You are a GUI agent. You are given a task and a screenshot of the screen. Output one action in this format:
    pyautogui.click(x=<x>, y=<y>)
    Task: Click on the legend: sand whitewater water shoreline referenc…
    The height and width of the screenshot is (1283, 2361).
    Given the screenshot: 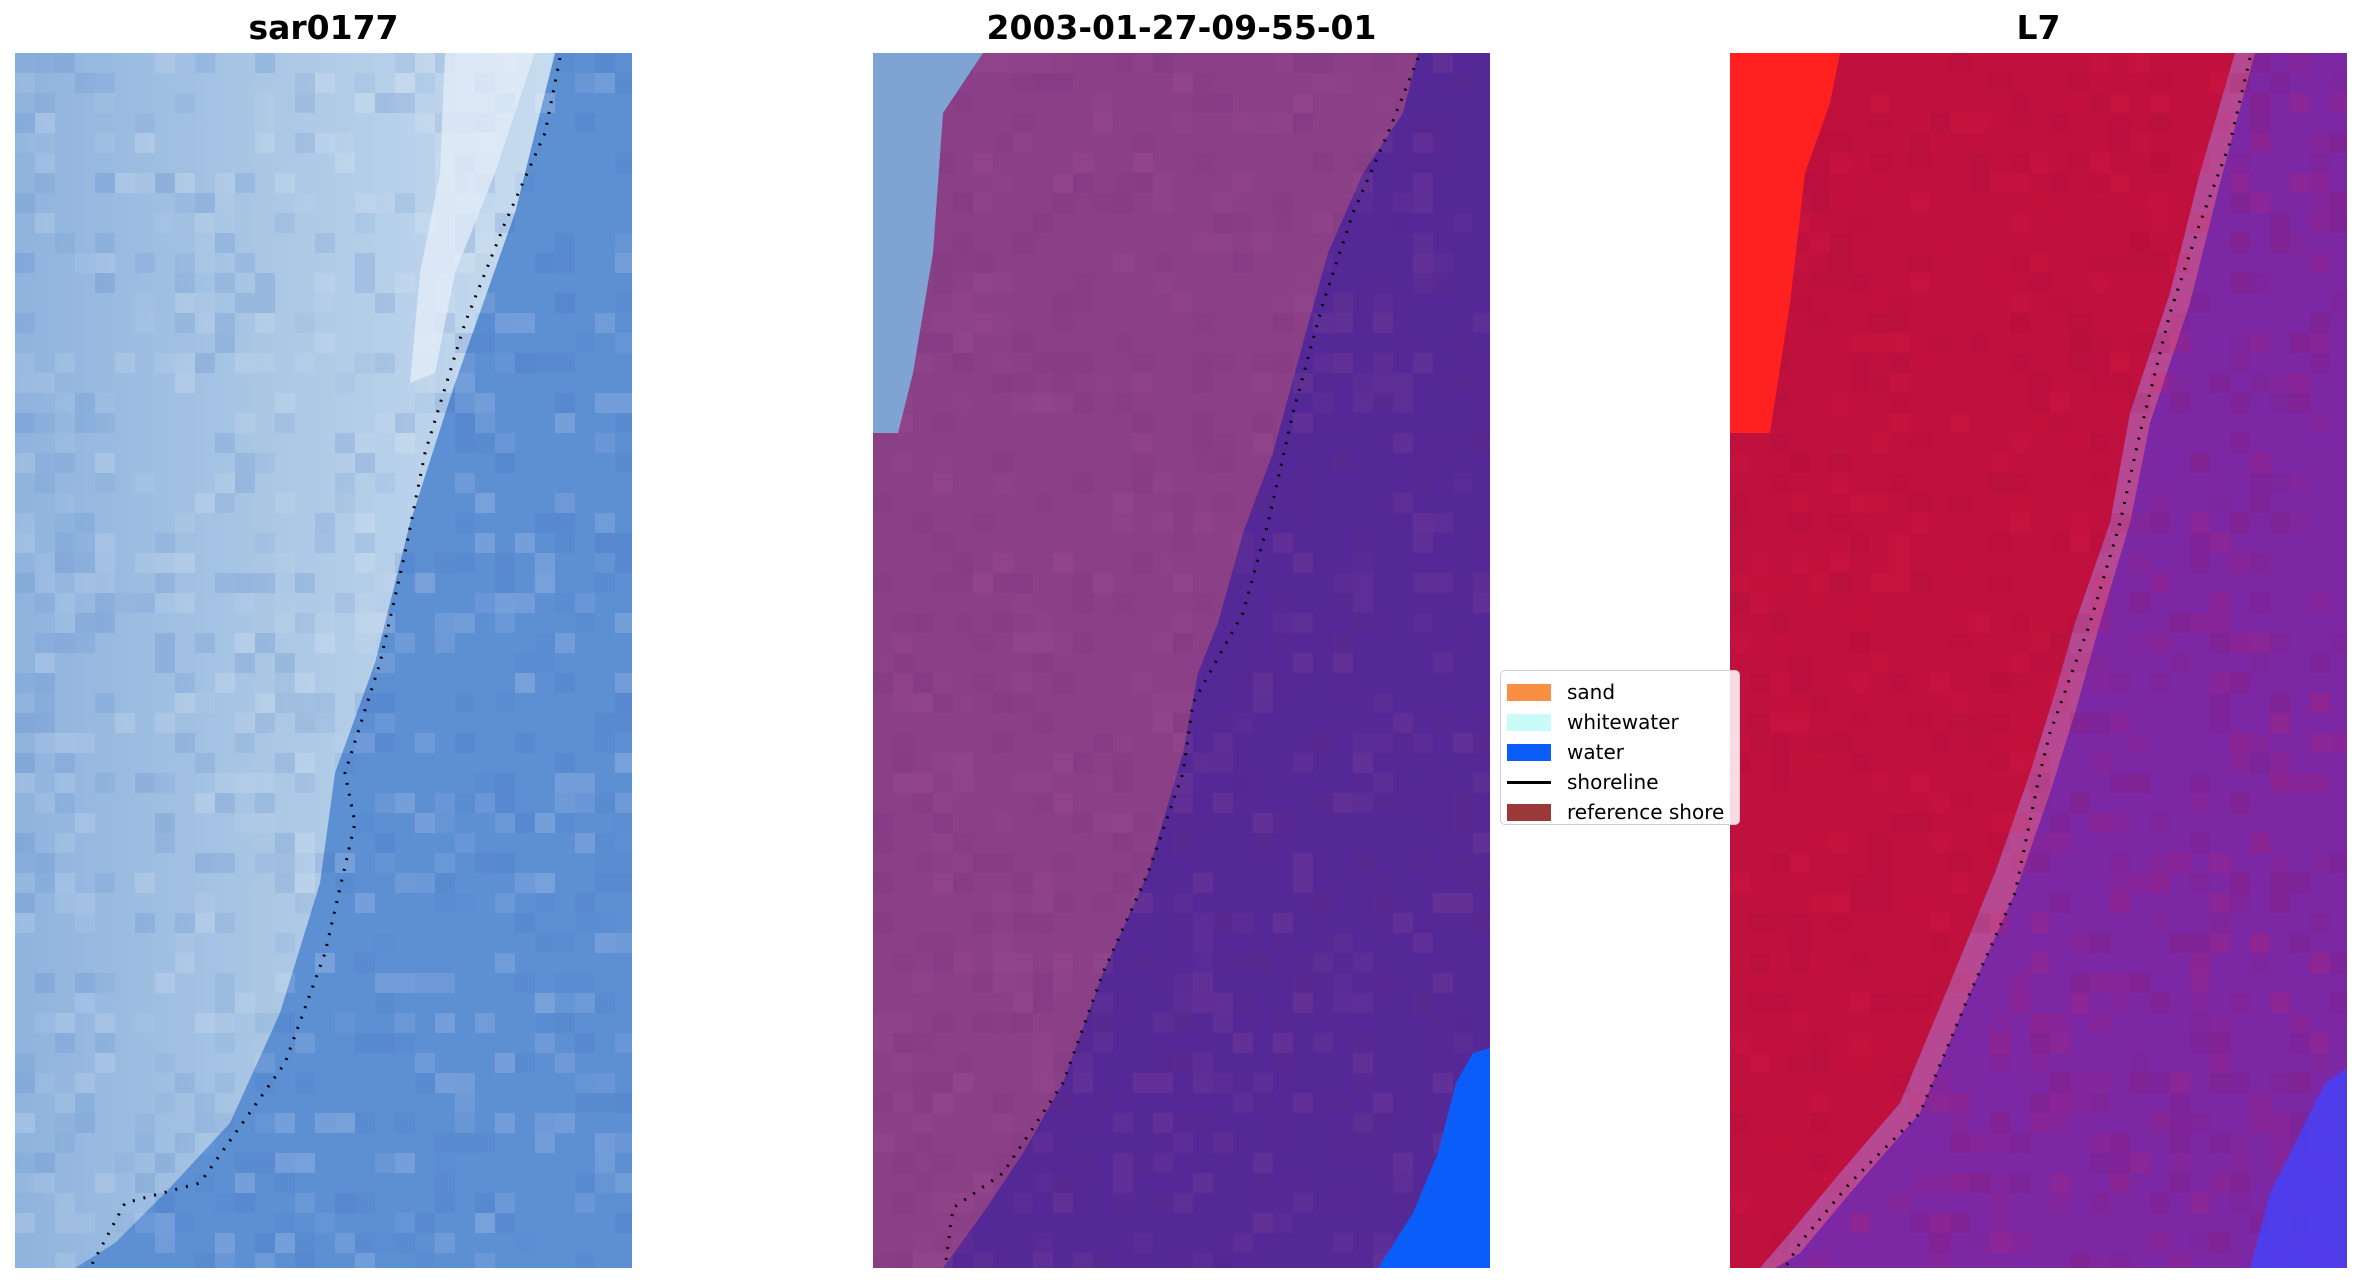 What is the action you would take?
    pyautogui.click(x=1620, y=747)
    